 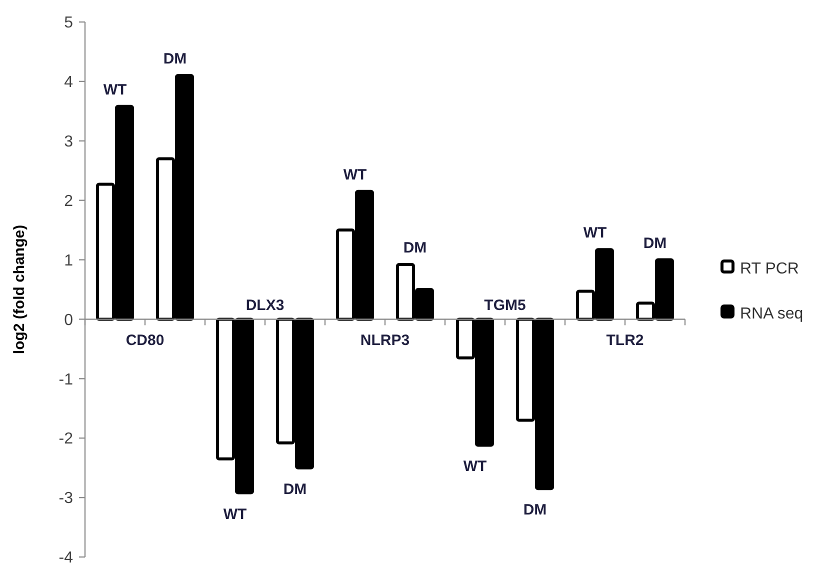 What do you see at coordinates (69, 23) in the screenshot?
I see `y-tick-label: 5` at bounding box center [69, 23].